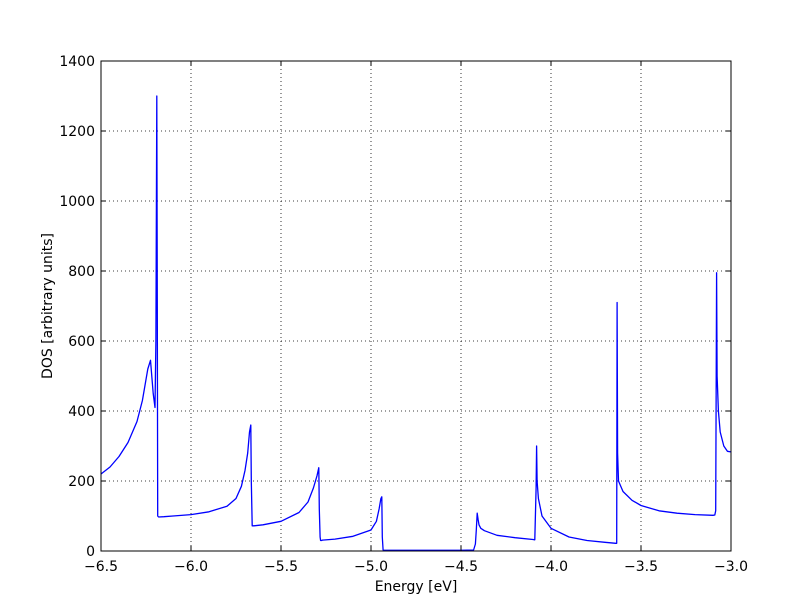 This screenshot has height=612, width=812. I want to click on y-tick-label: 400, so click(81, 412).